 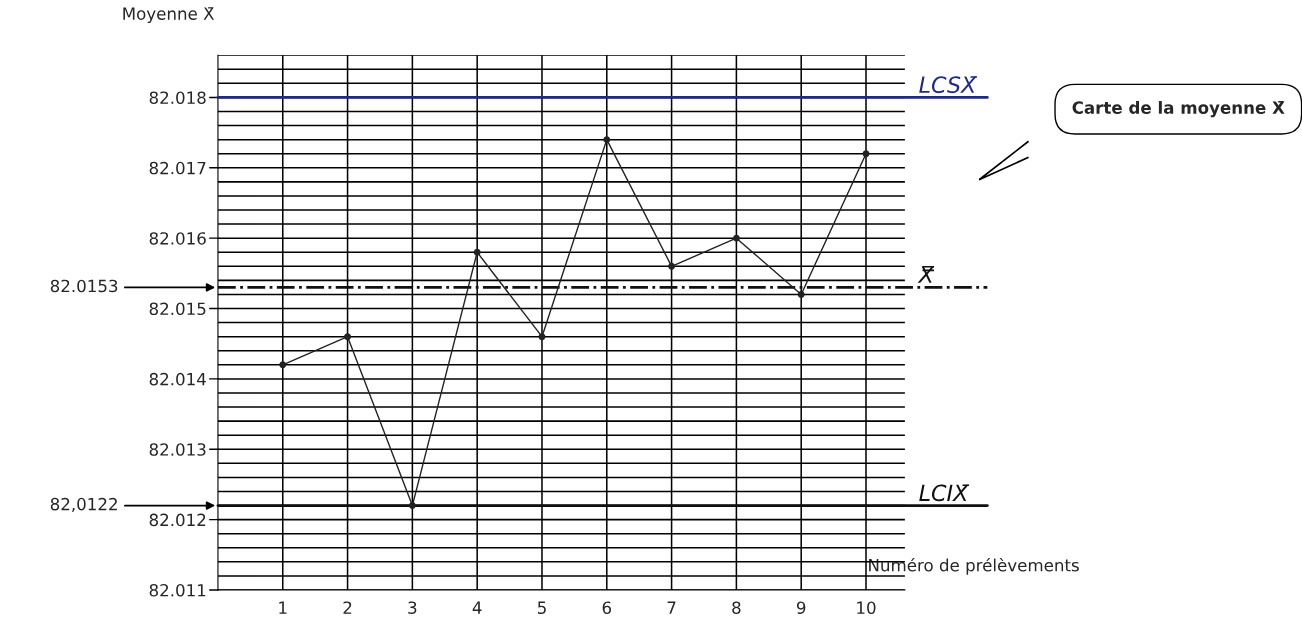 What do you see at coordinates (177, 520) in the screenshot?
I see `y-tick-label: 82.012` at bounding box center [177, 520].